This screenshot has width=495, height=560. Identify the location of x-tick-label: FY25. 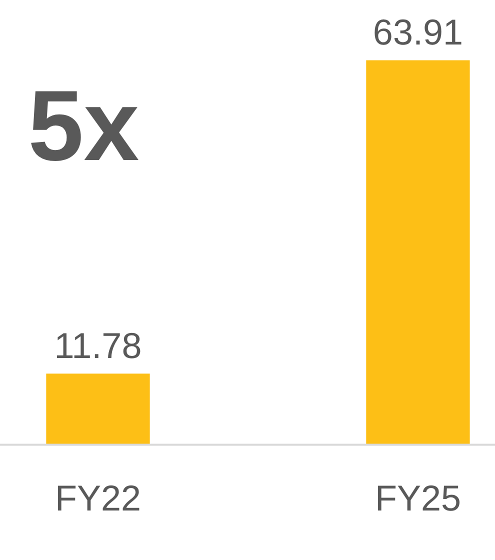
(417, 497).